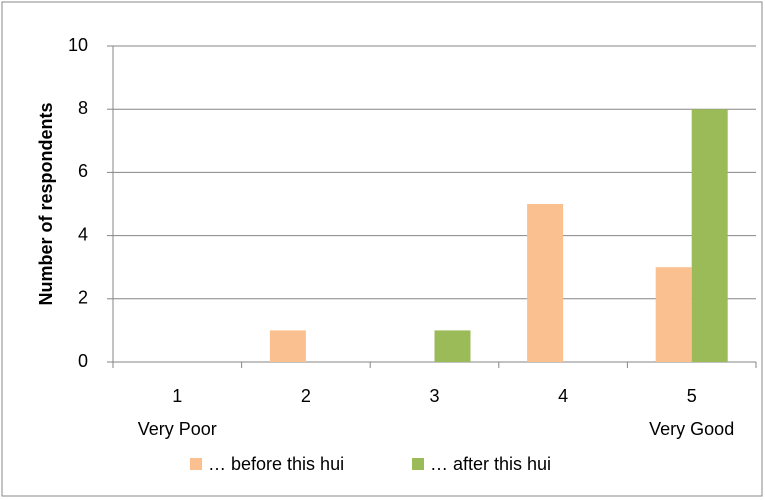 The image size is (765, 500). Describe the element at coordinates (83, 234) in the screenshot. I see `y-tick-label: 4` at that location.